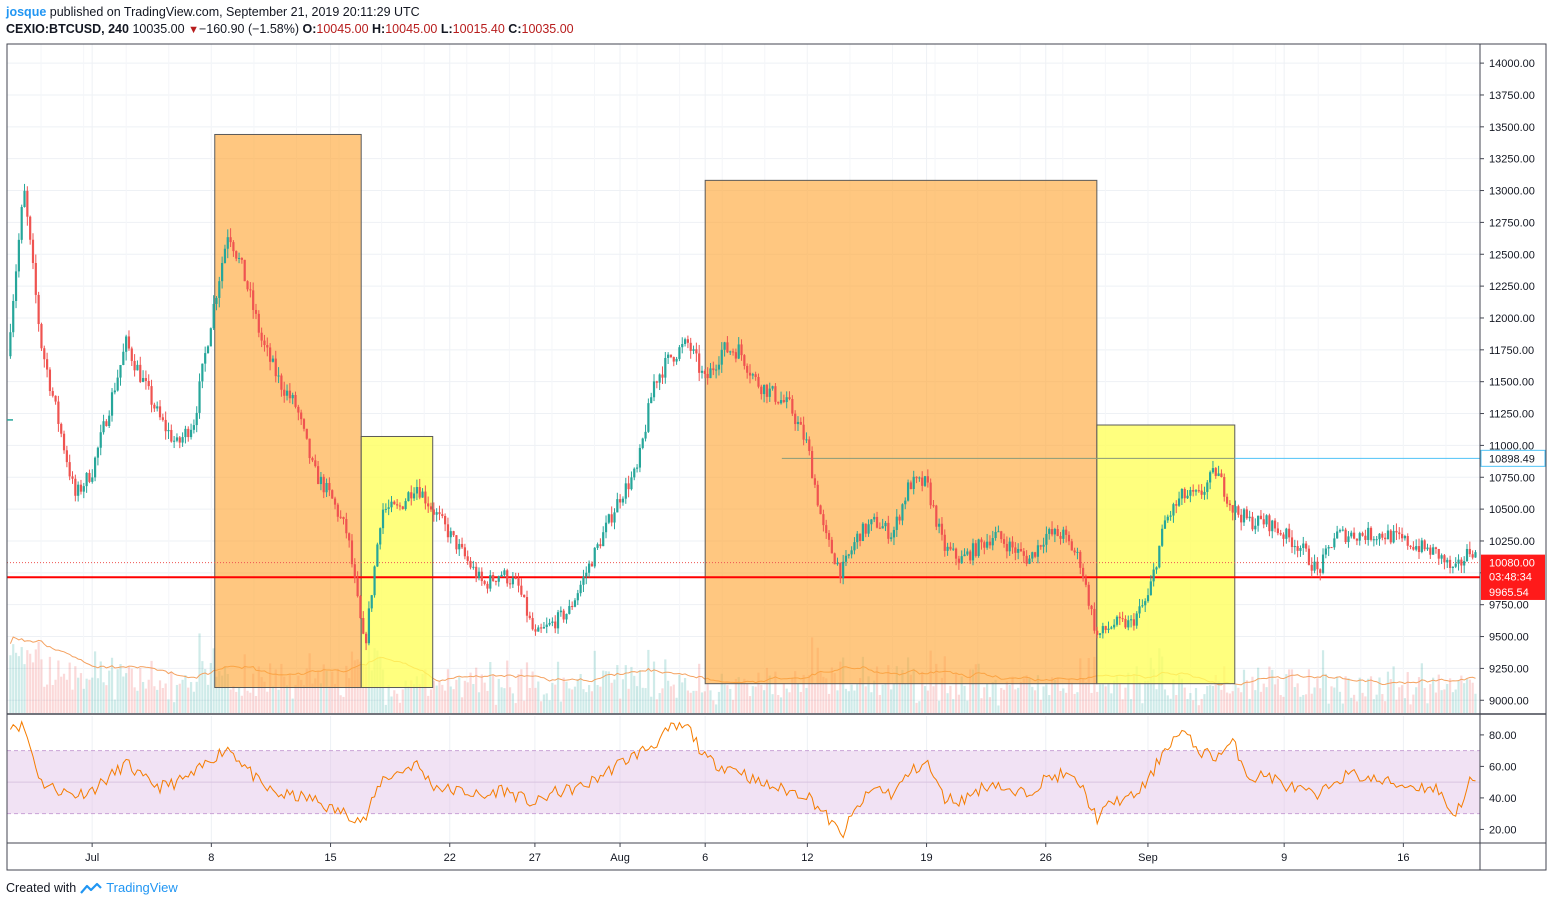 This screenshot has height=907, width=1550. What do you see at coordinates (1512, 459) in the screenshot?
I see `price-label-text: 10898.49` at bounding box center [1512, 459].